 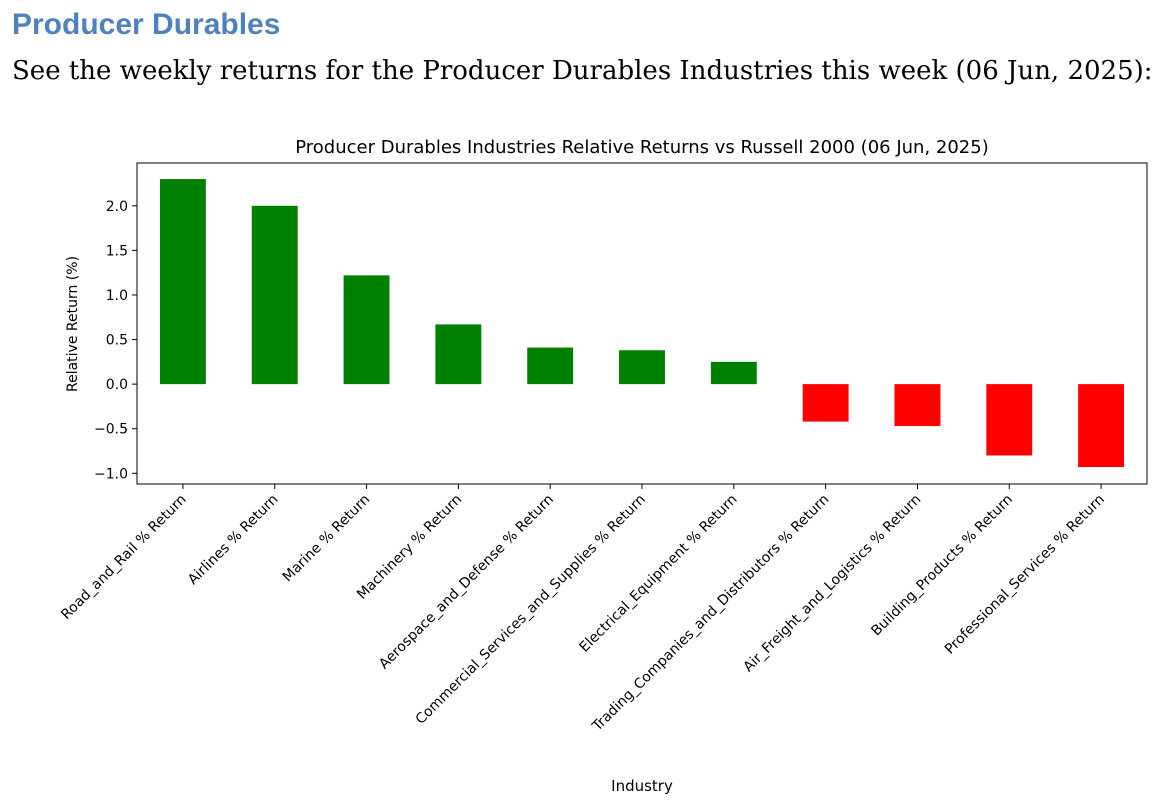 What do you see at coordinates (73, 324) in the screenshot?
I see `y-axis-label: Relative Return (%)` at bounding box center [73, 324].